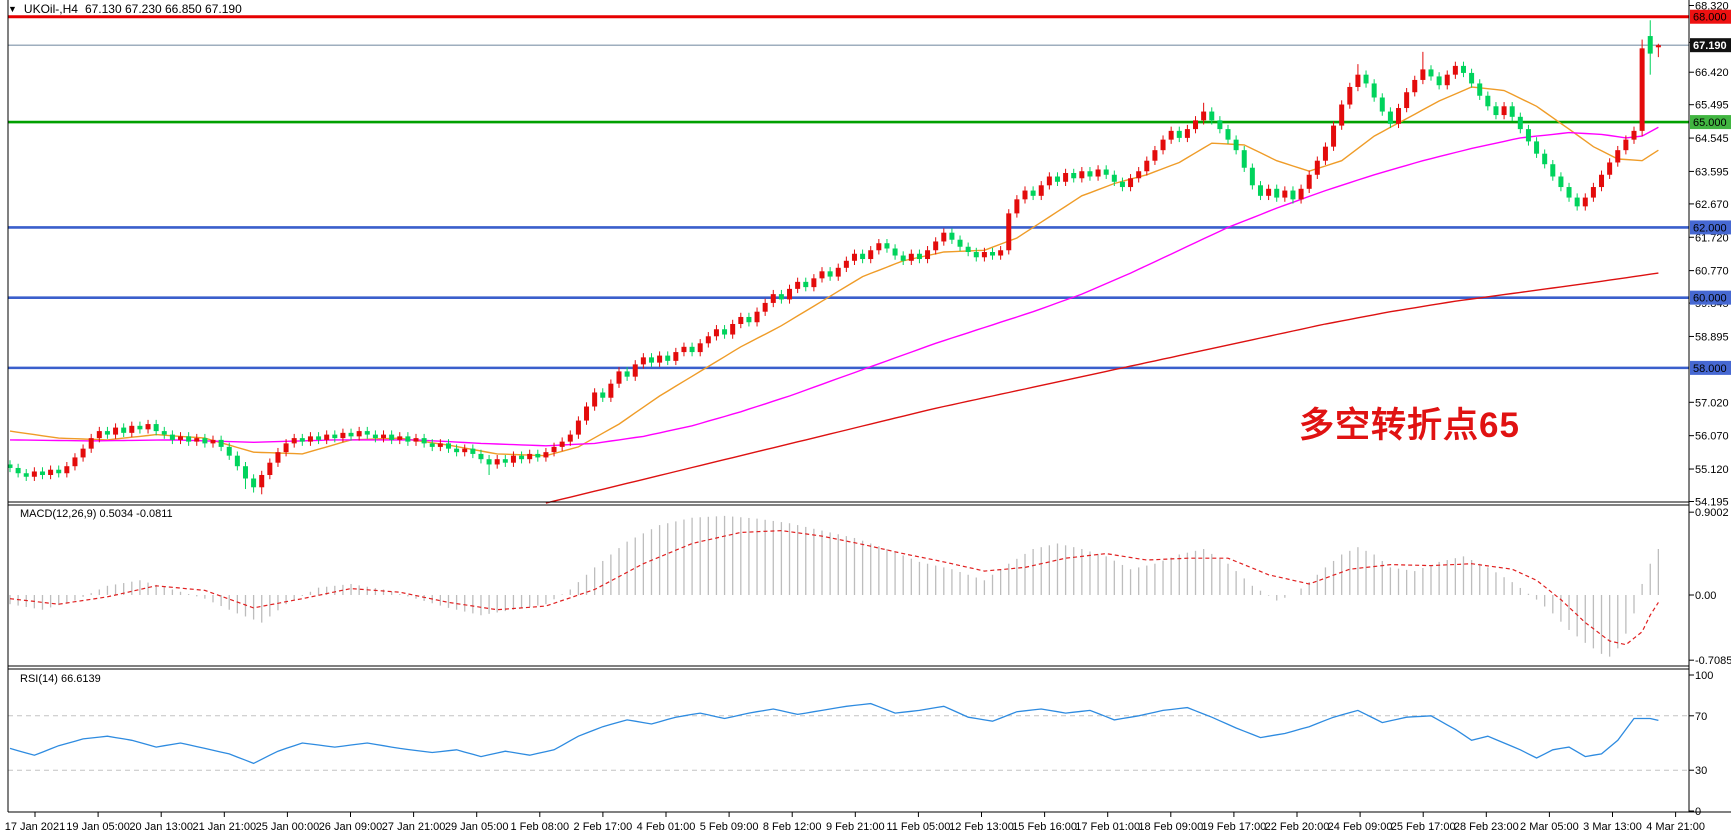 This screenshot has width=1731, height=839. What do you see at coordinates (1701, 771) in the screenshot?
I see `rsi-axis-label: 30` at bounding box center [1701, 771].